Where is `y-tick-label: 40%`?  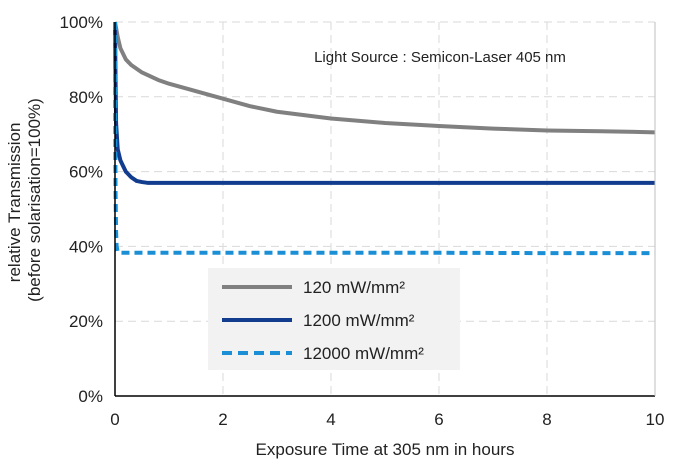
y-tick-label: 40% is located at coordinates (86, 246).